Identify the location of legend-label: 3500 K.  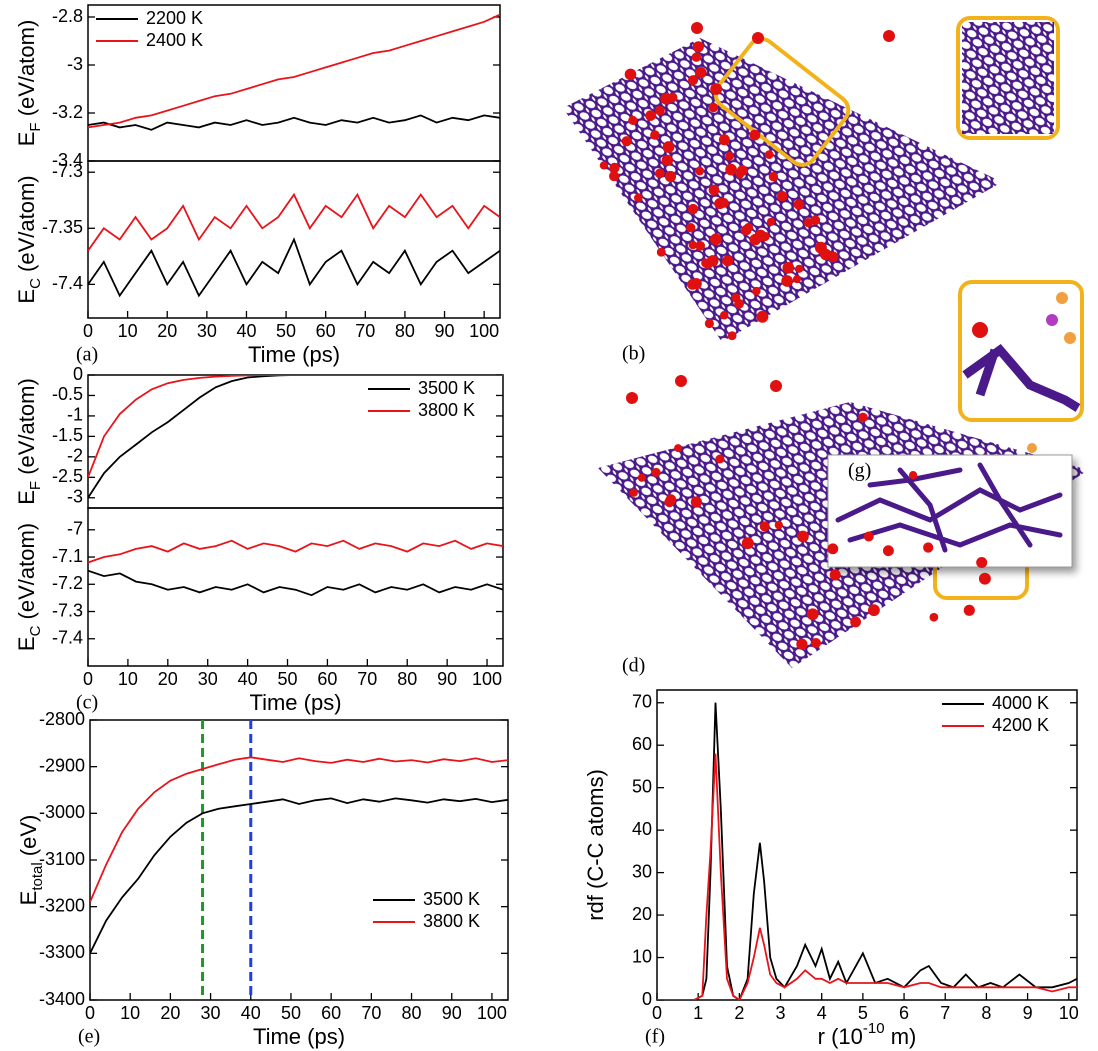
(446, 388).